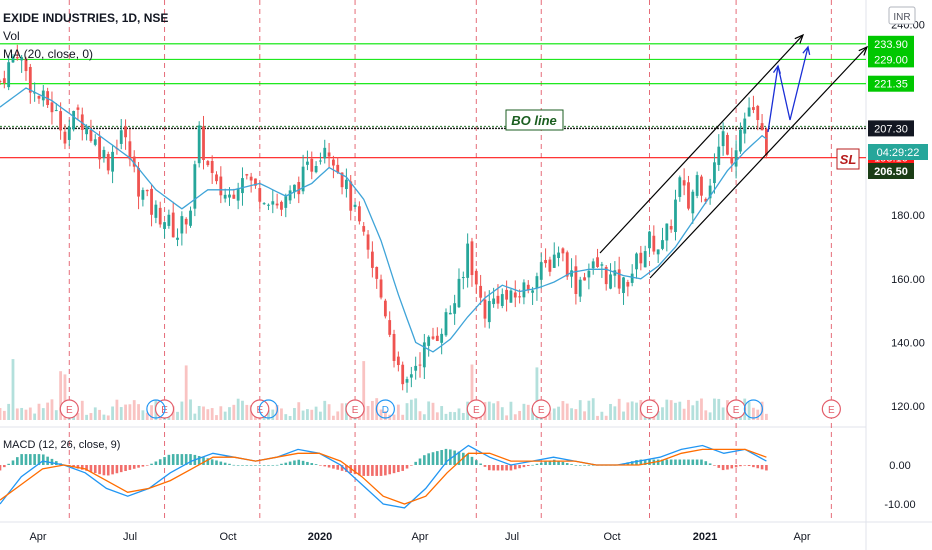 This screenshot has height=550, width=932. Describe the element at coordinates (908, 216) in the screenshot. I see `price-tick-label: 180.00` at that location.